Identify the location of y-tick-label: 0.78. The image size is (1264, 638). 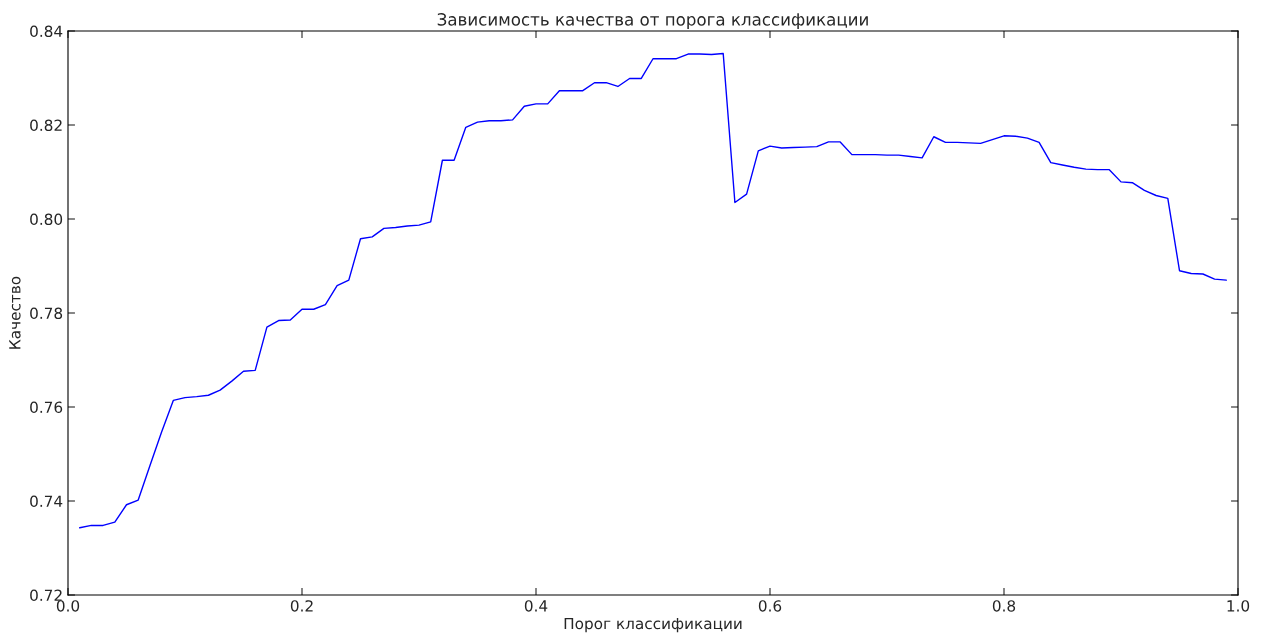
(46, 313).